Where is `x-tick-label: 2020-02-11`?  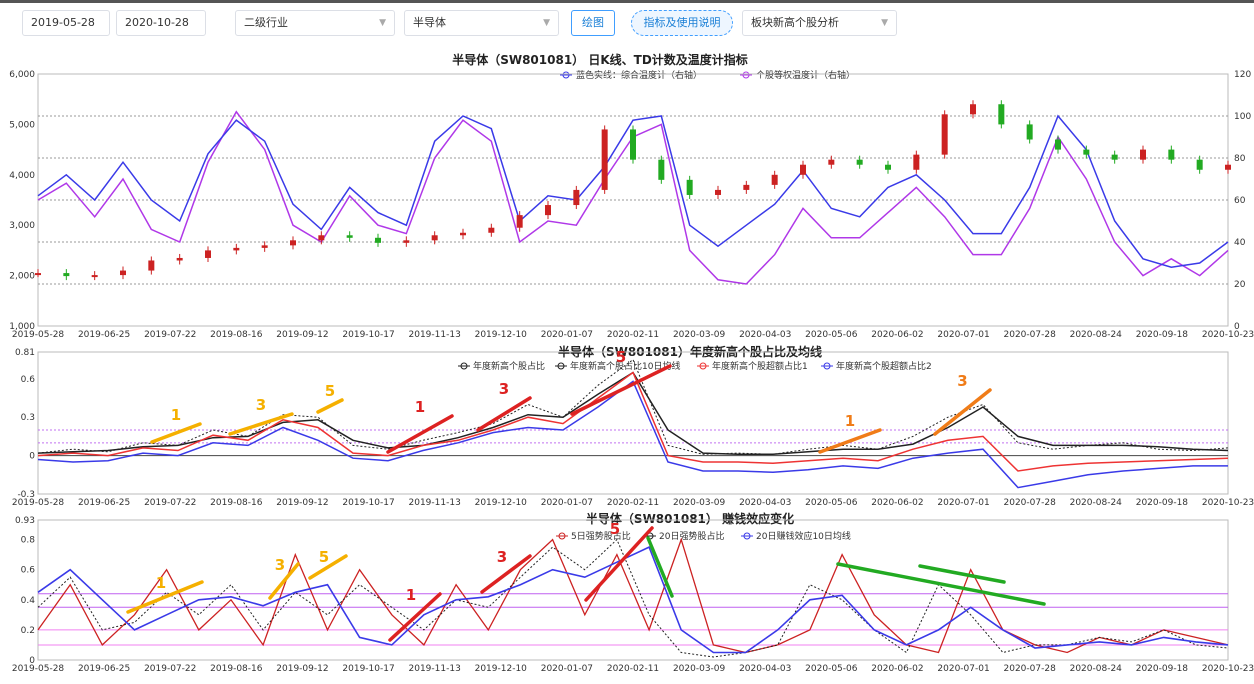 x-tick-label: 2020-02-11 is located at coordinates (633, 669).